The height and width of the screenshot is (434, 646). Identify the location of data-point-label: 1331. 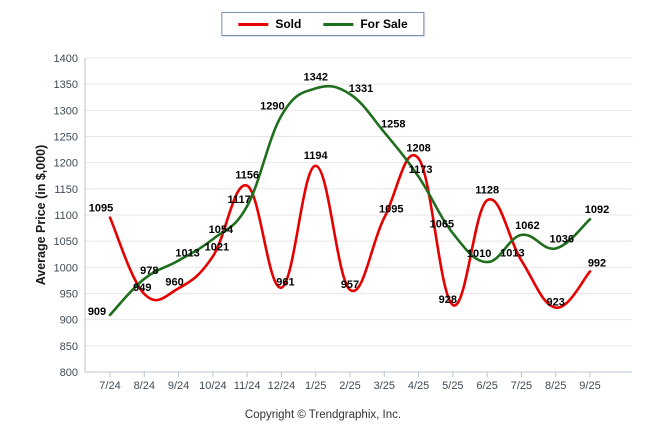
(361, 89).